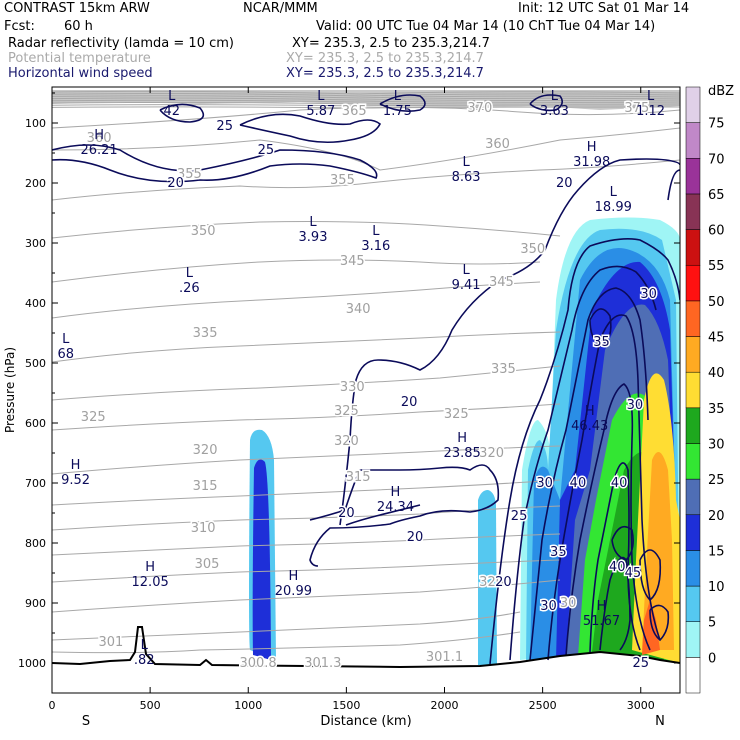  What do you see at coordinates (633, 573) in the screenshot?
I see `wind-contour-label: 45` at bounding box center [633, 573].